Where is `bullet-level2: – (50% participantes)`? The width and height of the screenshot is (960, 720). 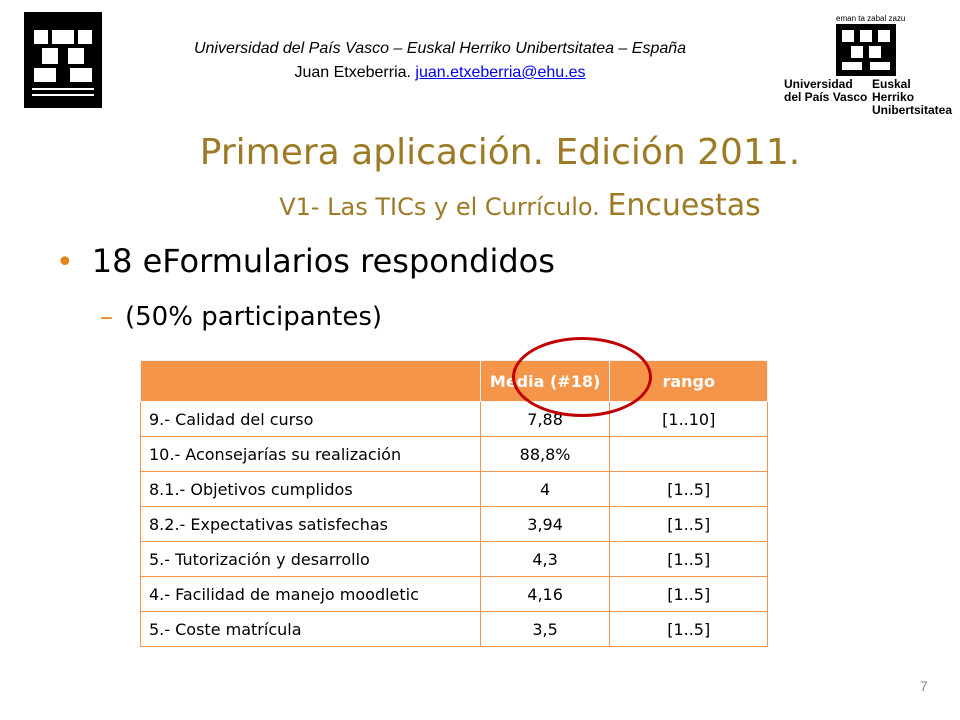 bullet-level2: – (50% participantes) is located at coordinates (241, 317).